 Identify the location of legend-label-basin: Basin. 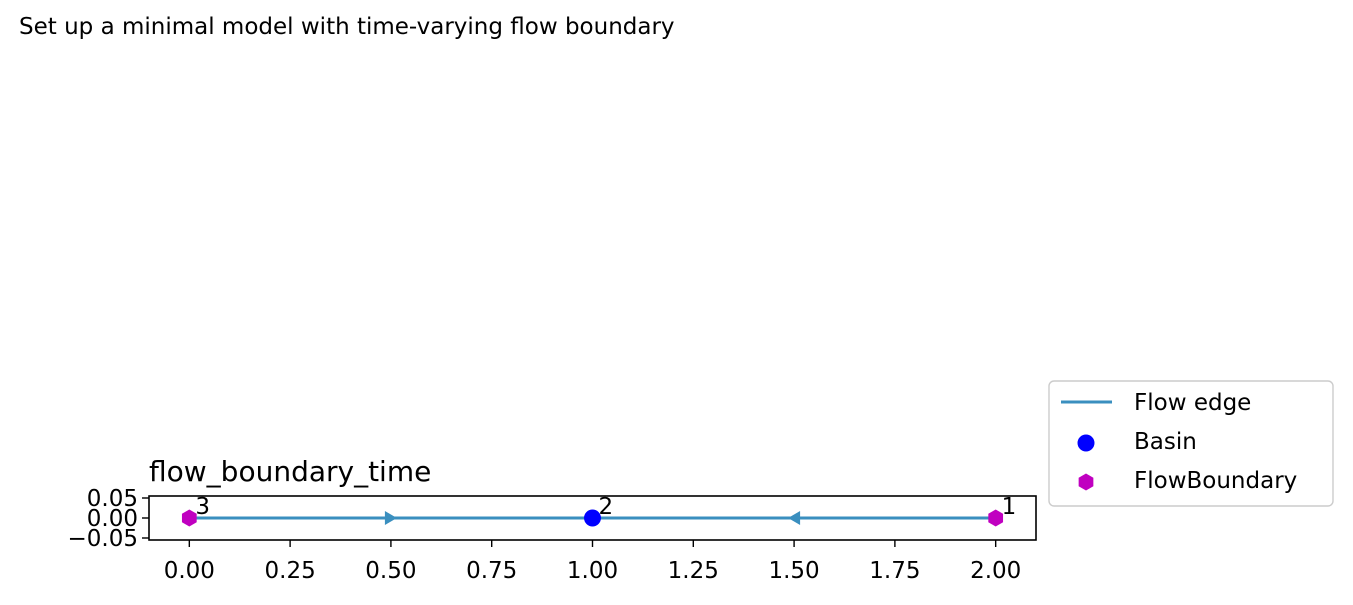
(1165, 442).